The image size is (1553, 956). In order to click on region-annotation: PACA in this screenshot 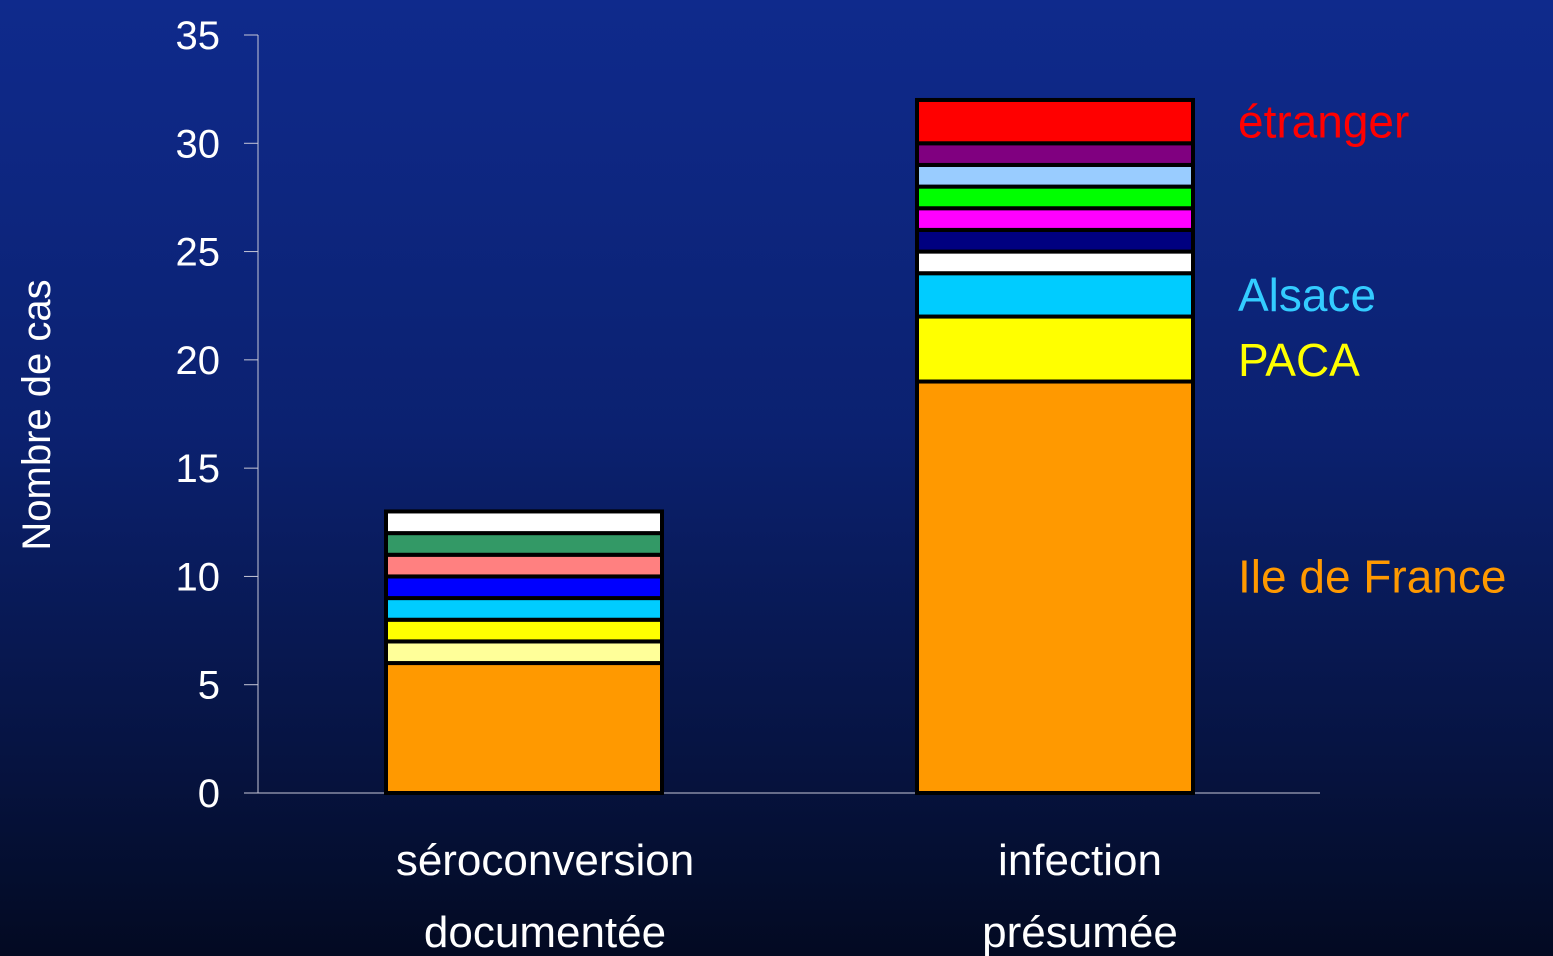, I will do `click(1299, 360)`.